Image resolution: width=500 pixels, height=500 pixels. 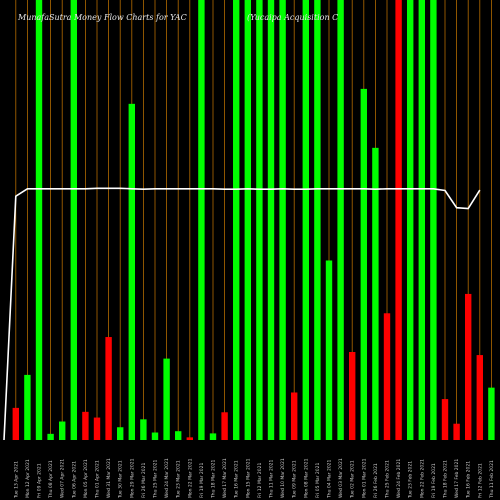 I want to click on x-tick-label: Thu 18 Mar 2021, so click(x=214, y=479).